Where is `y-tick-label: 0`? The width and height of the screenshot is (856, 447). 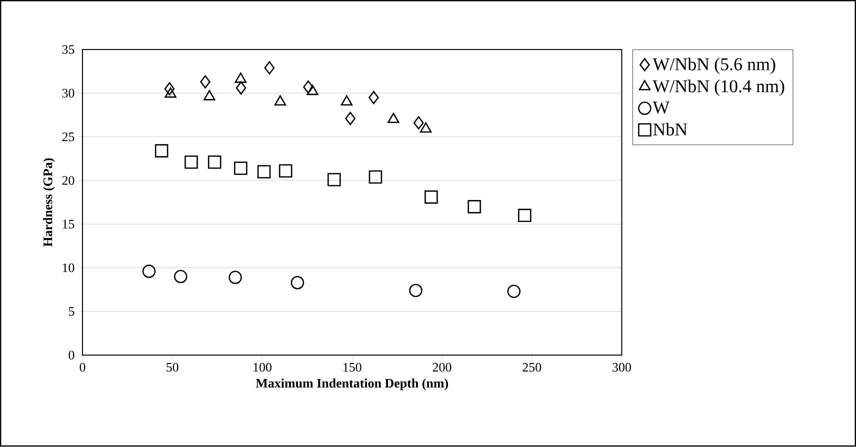
y-tick-label: 0 is located at coordinates (71, 355).